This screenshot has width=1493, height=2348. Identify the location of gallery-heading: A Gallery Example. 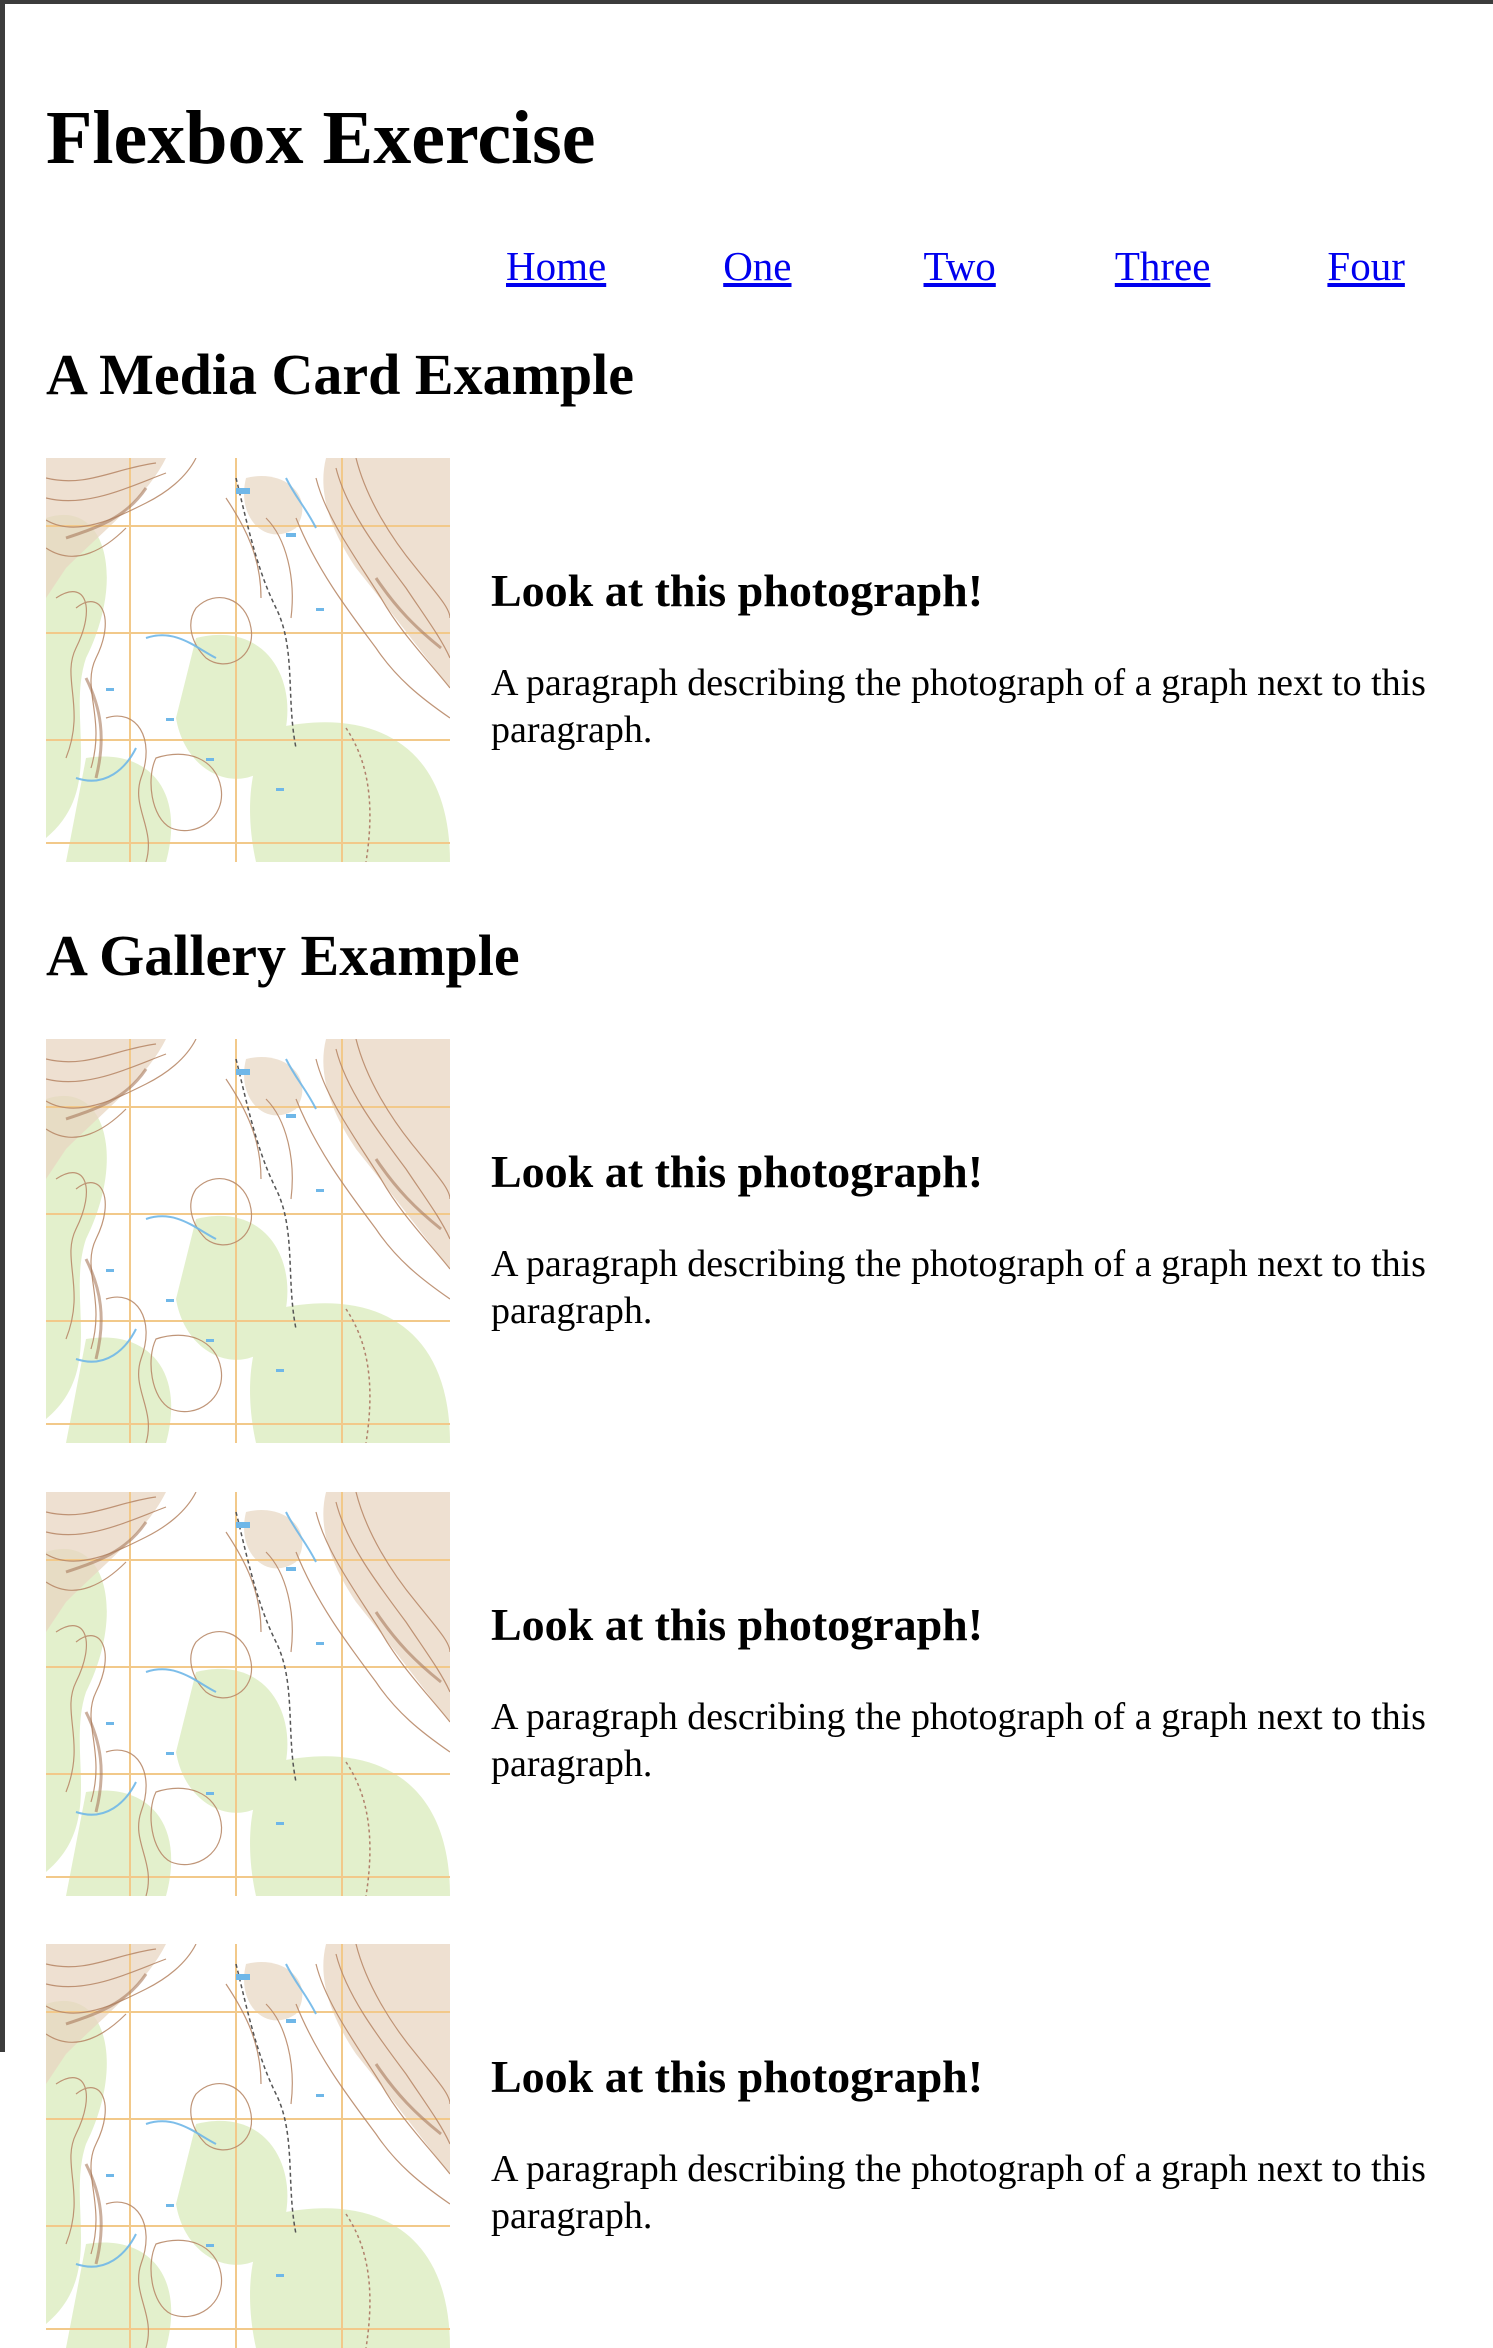
(283, 955).